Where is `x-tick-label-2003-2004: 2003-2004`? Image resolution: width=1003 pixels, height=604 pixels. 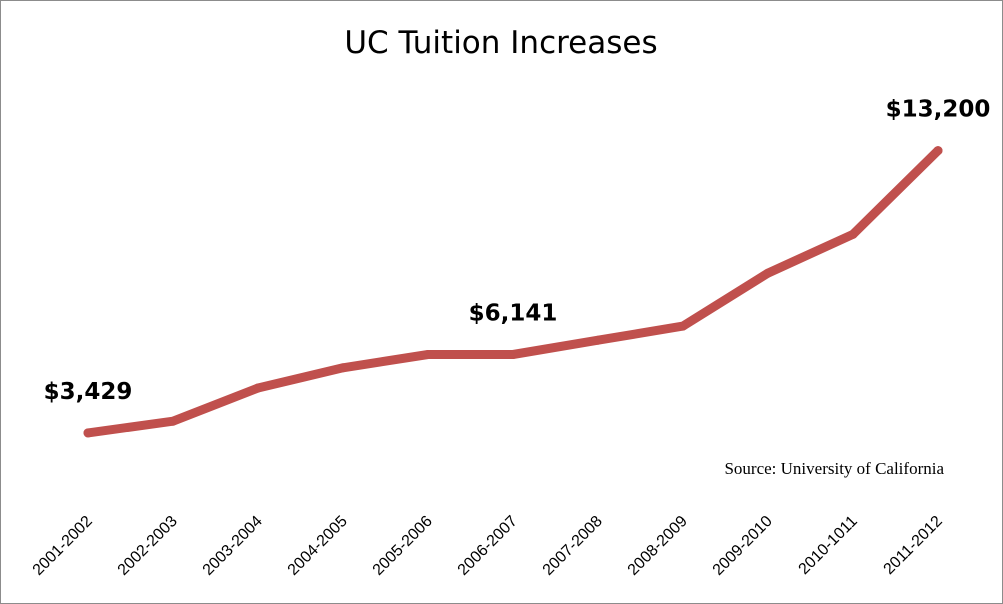 x-tick-label-2003-2004: 2003-2004 is located at coordinates (233, 546).